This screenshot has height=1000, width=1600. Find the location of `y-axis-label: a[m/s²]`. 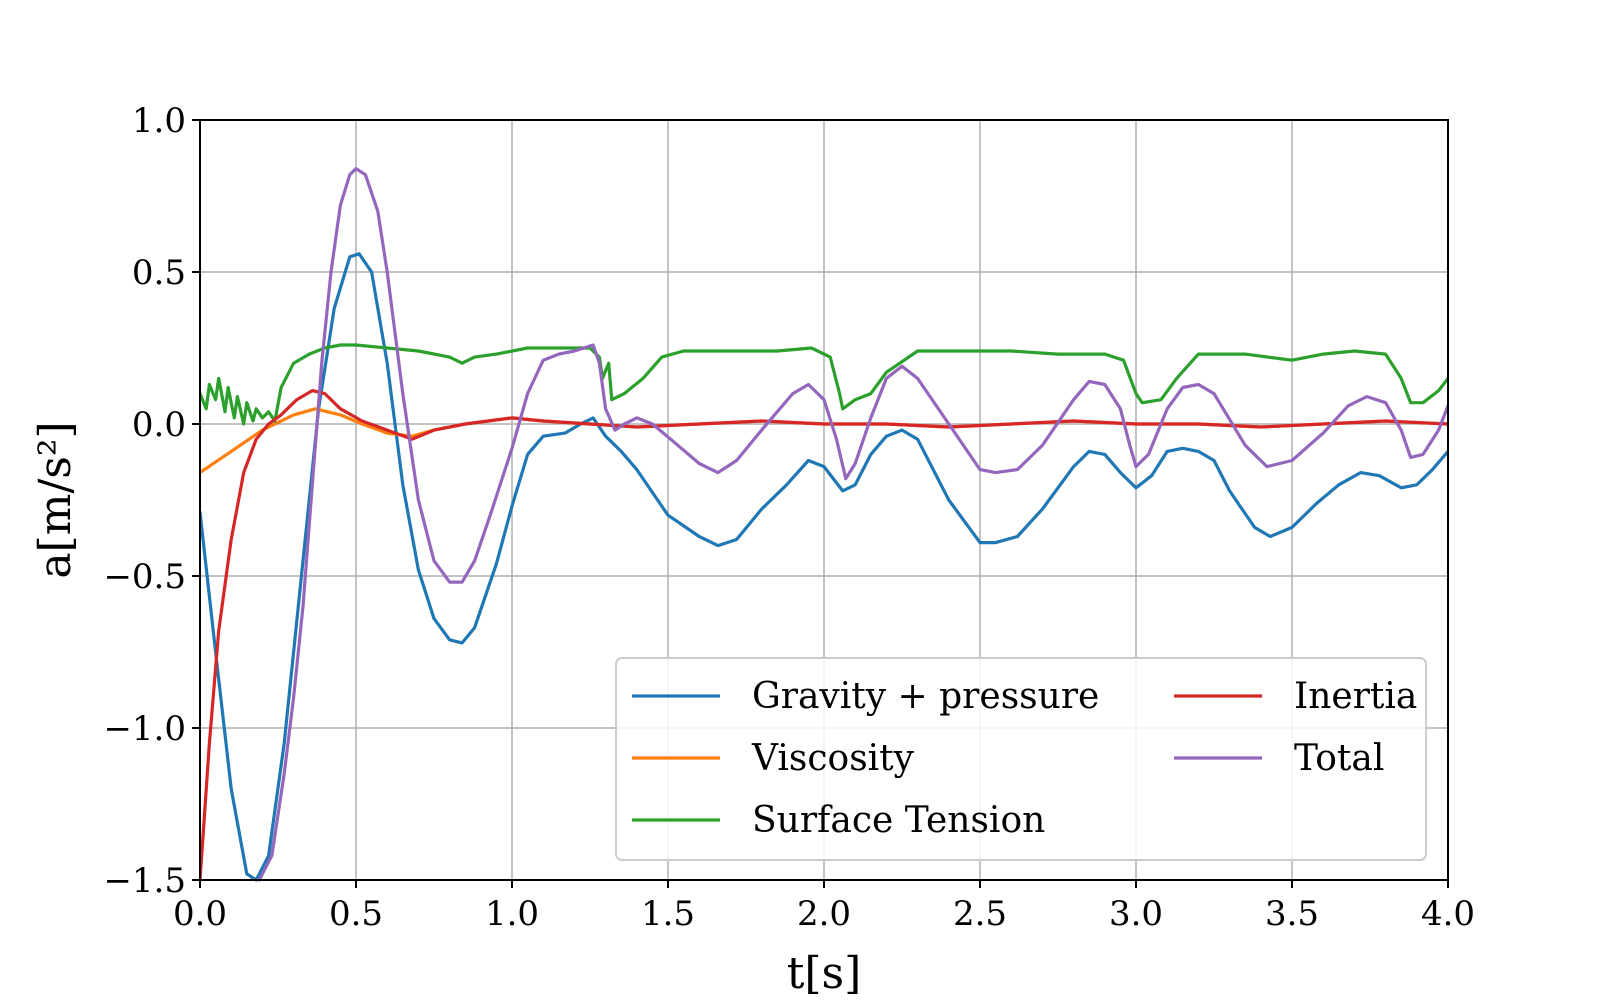

y-axis-label: a[m/s²] is located at coordinates (55, 499).